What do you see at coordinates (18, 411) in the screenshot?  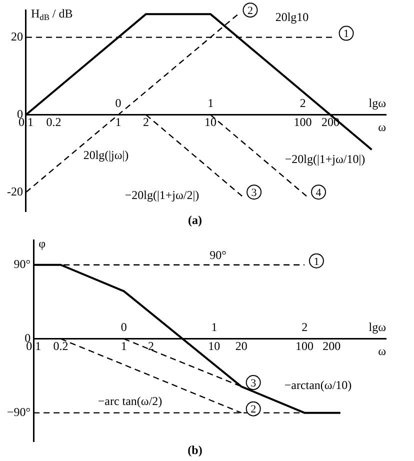 I see `y-tick-label: −90°` at bounding box center [18, 411].